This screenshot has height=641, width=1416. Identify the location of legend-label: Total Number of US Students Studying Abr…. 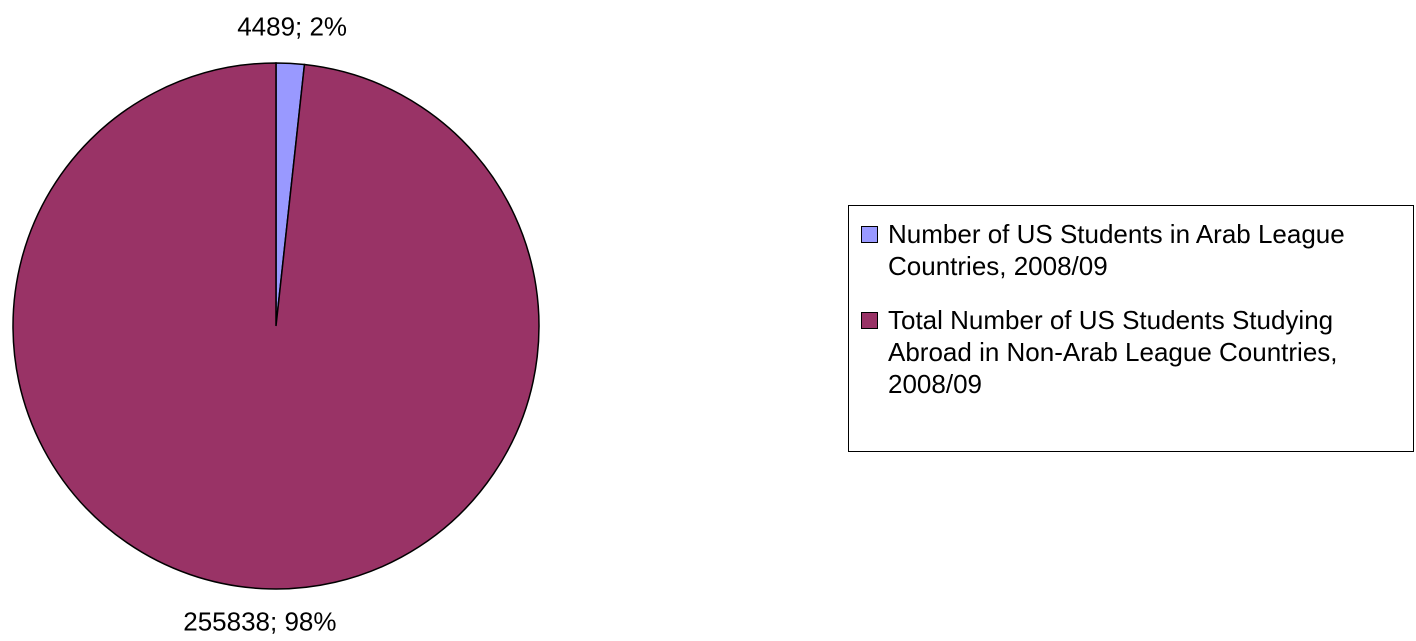
(1113, 352).